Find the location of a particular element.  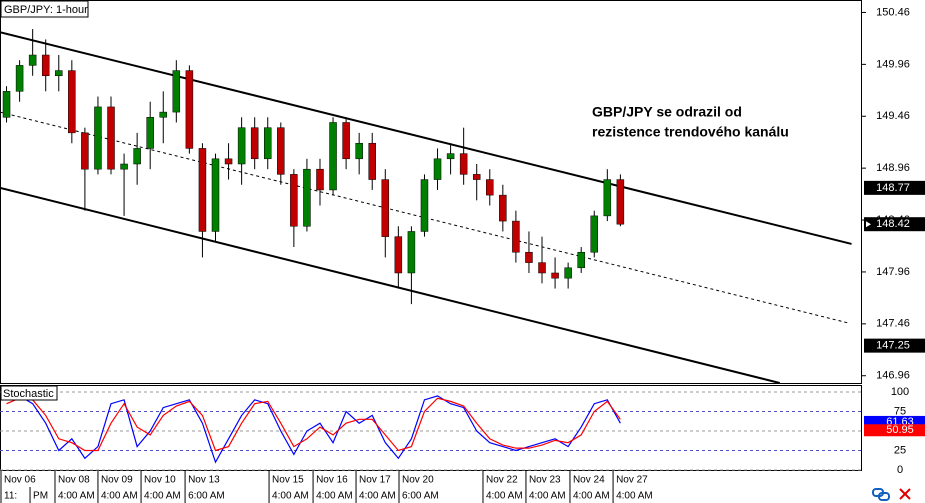

x-tick-label: 11: is located at coordinates (10, 496).